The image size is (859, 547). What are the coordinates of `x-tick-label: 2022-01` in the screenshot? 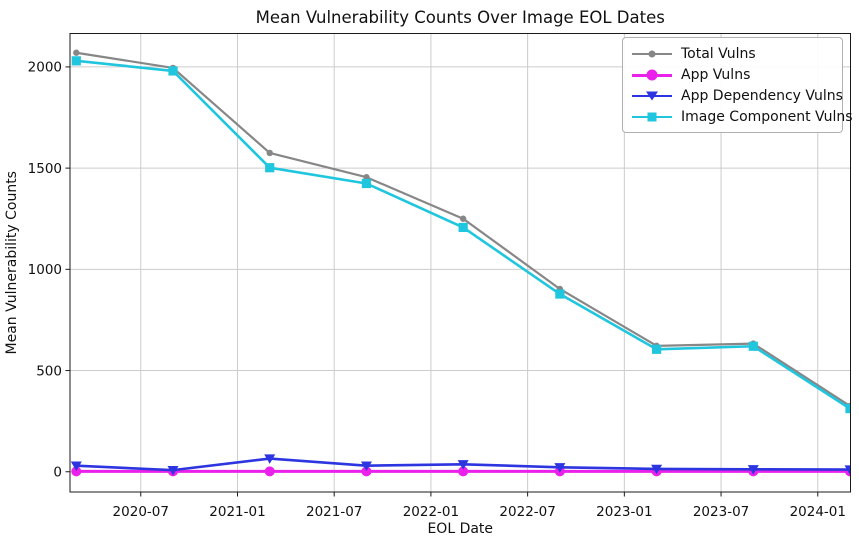 It's located at (431, 512).